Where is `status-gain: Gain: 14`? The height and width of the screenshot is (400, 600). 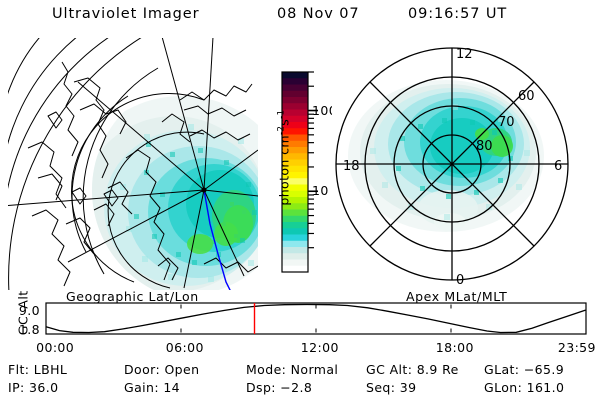 status-gain: Gain: 14 is located at coordinates (152, 387).